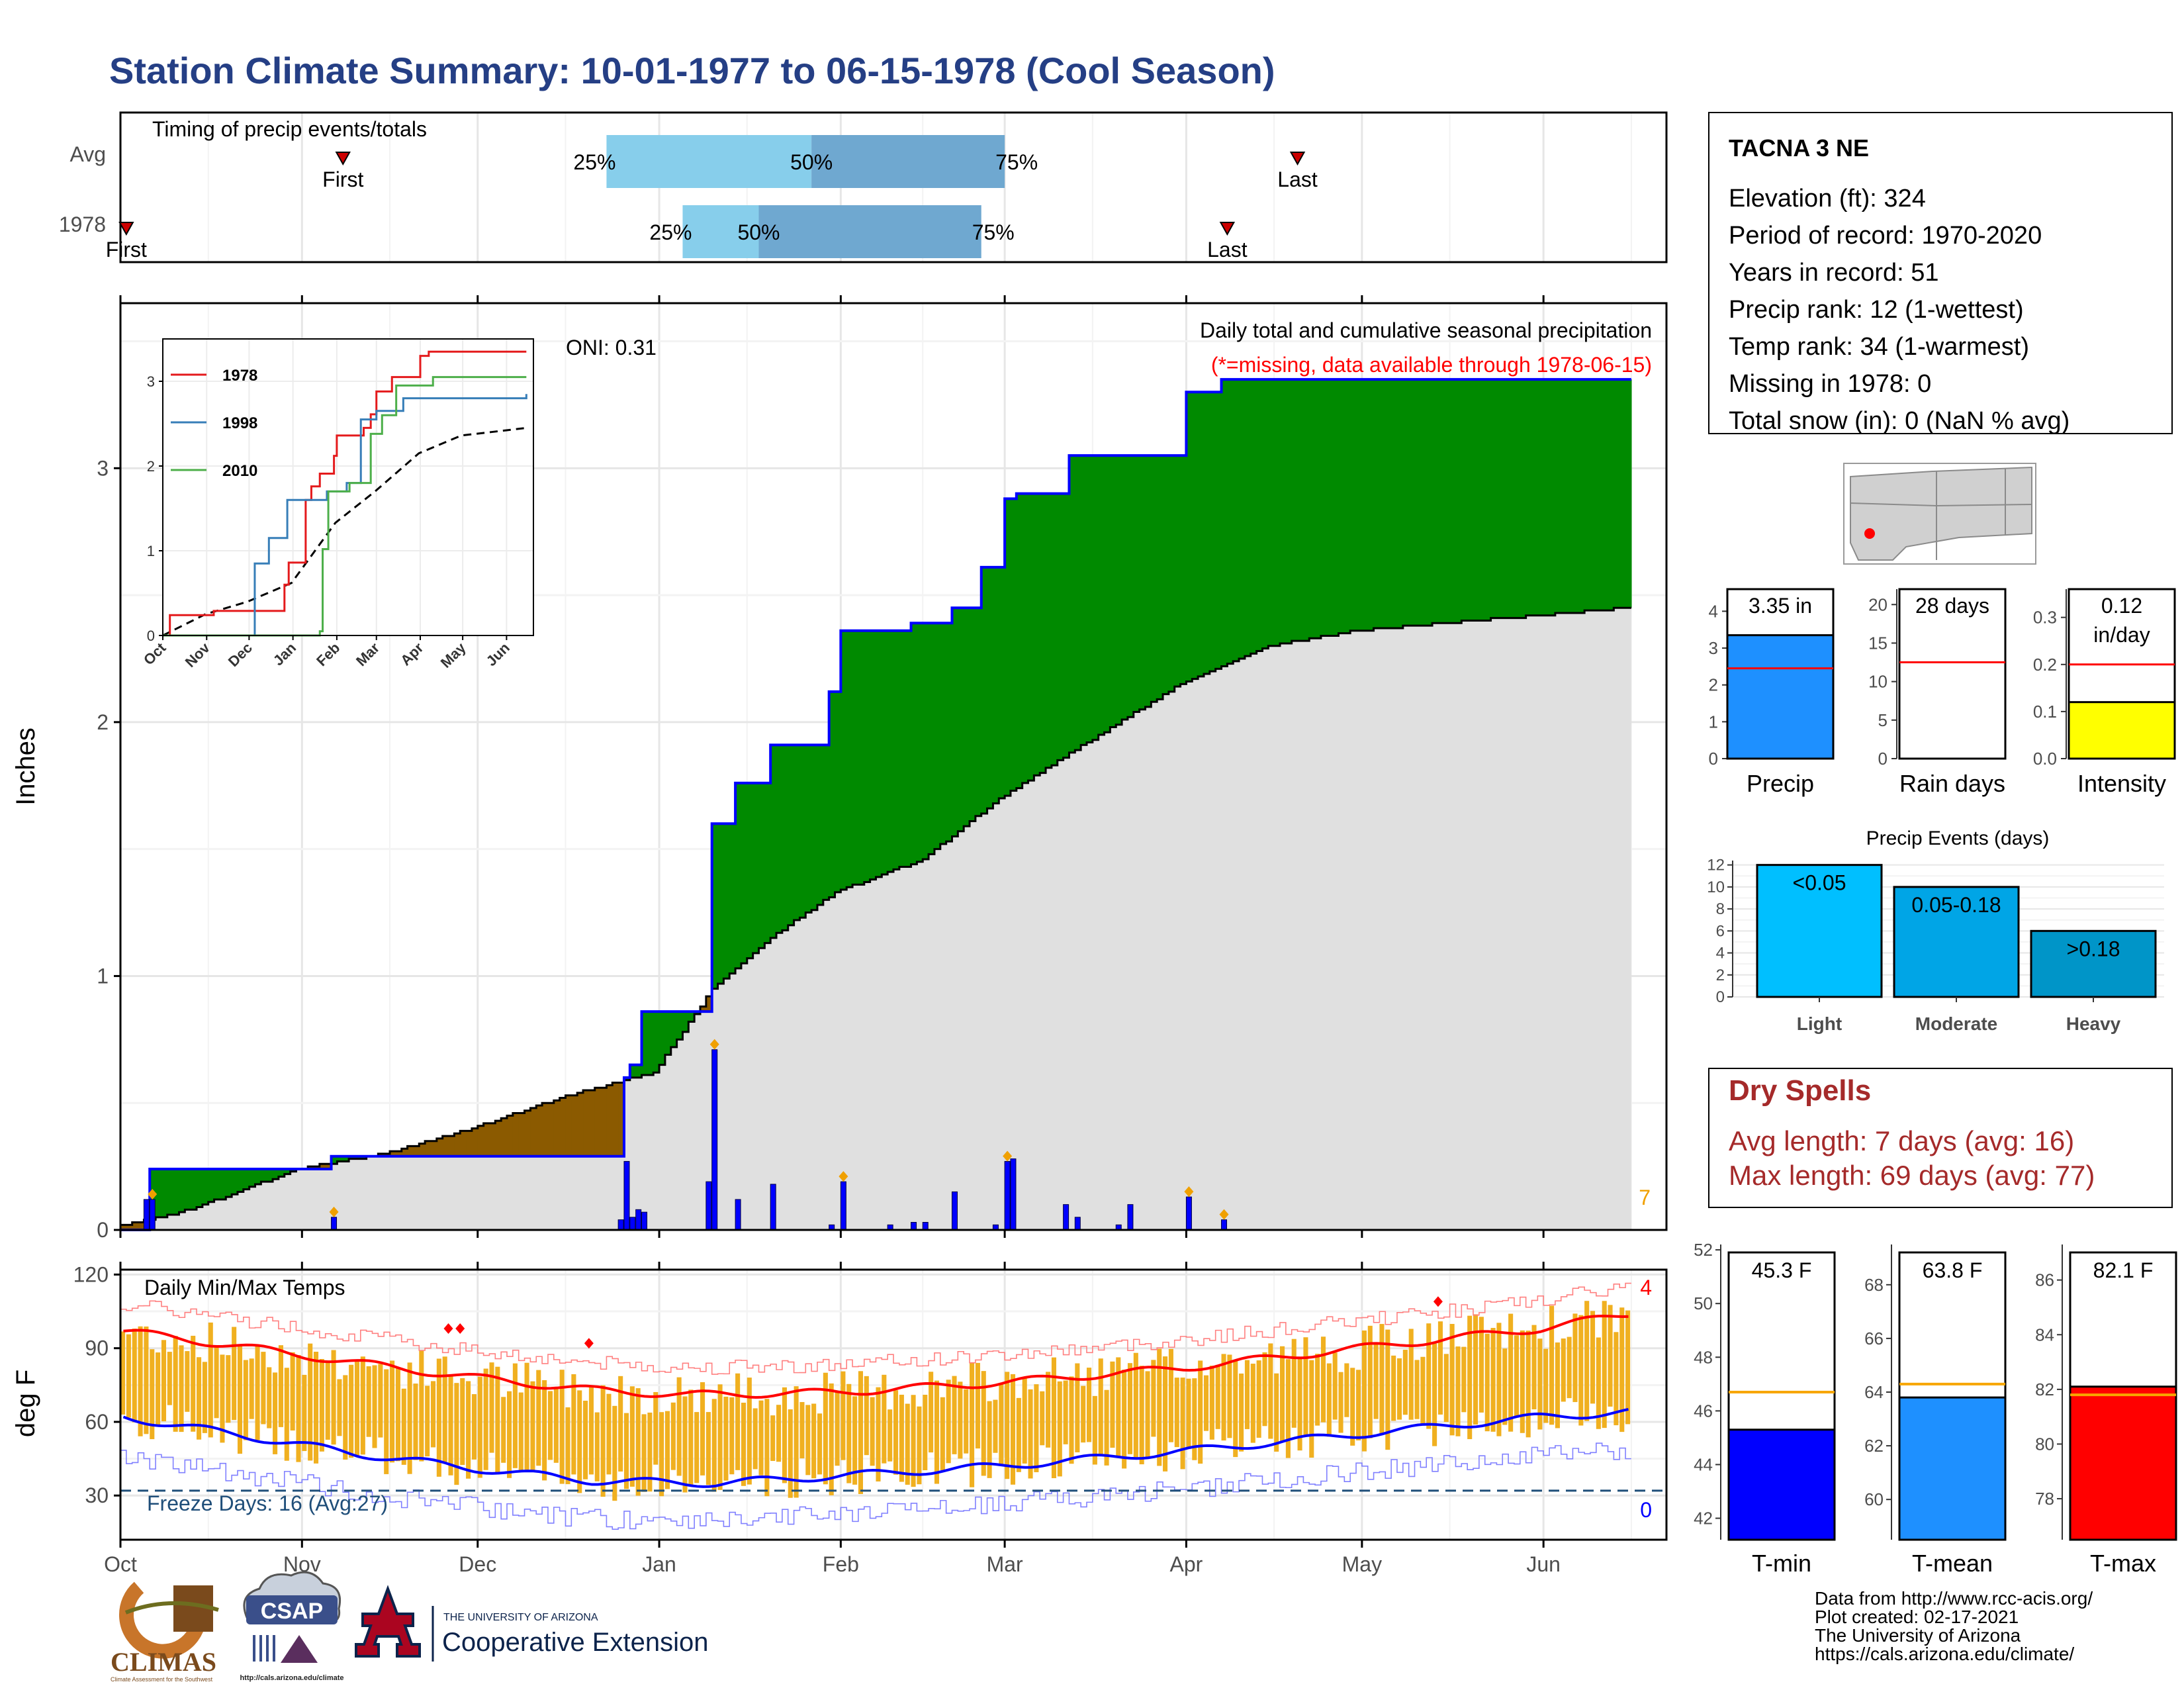 This screenshot has height=1688, width=2184. I want to click on station-line: Elevation (ft): 324, so click(1827, 198).